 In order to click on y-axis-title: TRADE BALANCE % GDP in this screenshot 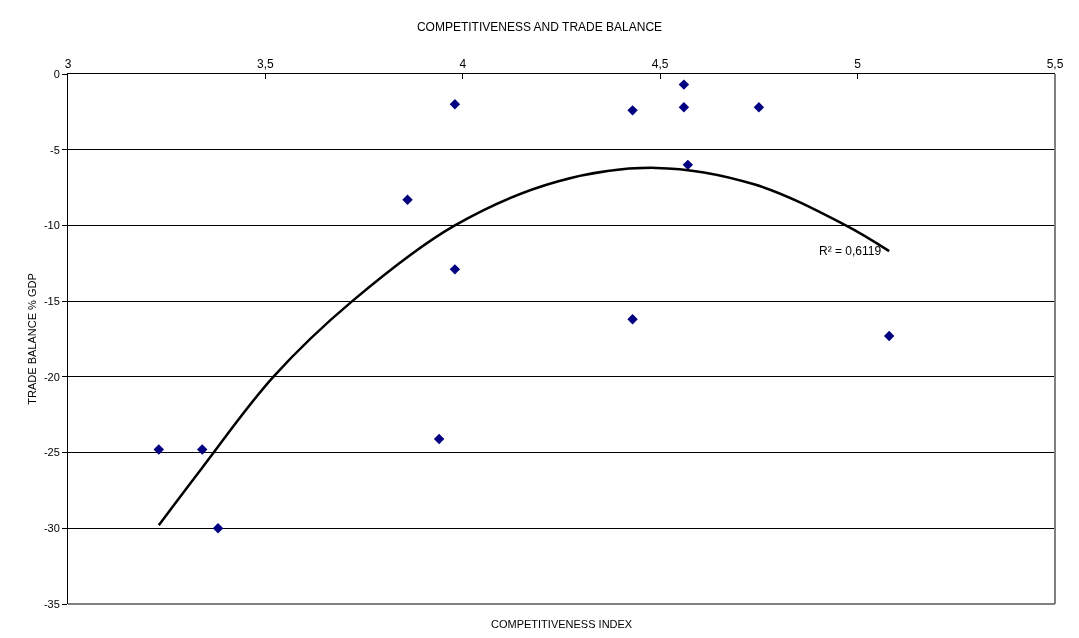, I will do `click(32, 339)`.